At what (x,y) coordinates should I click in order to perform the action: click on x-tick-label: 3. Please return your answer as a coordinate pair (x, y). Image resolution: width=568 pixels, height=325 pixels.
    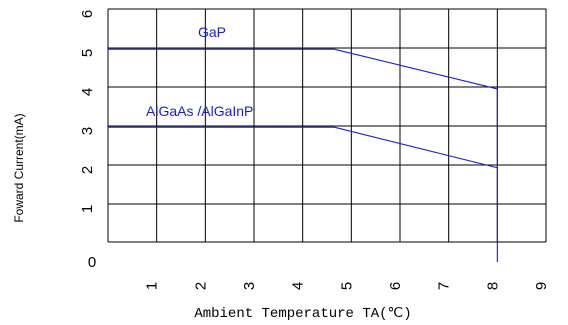
    Looking at the image, I should click on (249, 286).